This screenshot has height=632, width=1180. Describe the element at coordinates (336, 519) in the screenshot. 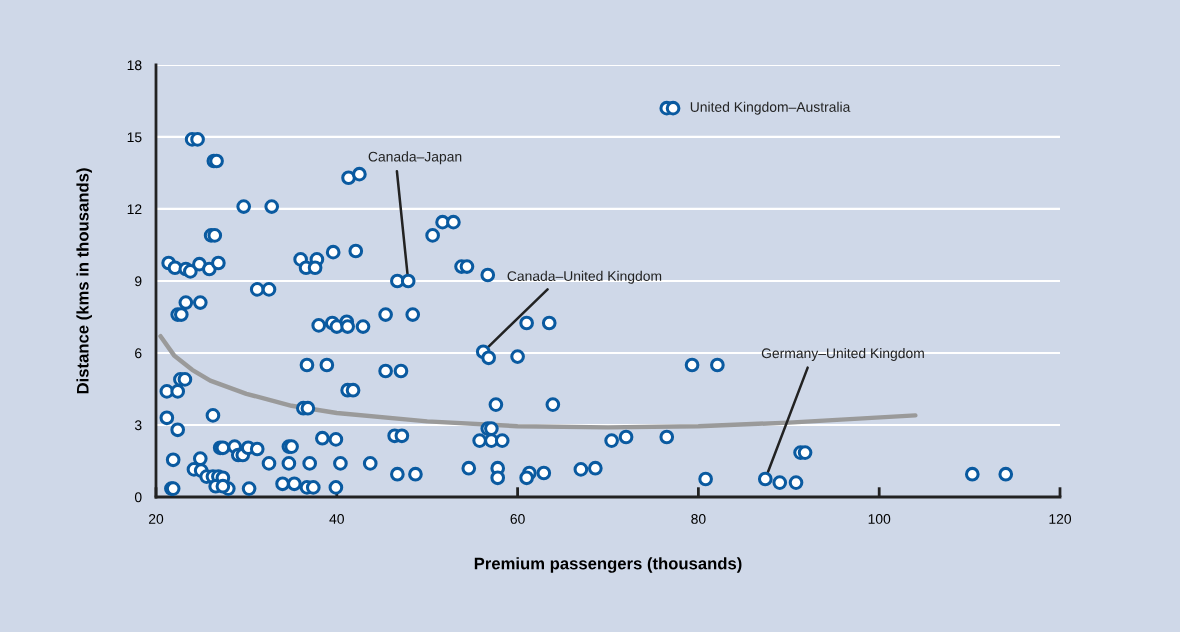

I see `x-tick-label: 40` at that location.